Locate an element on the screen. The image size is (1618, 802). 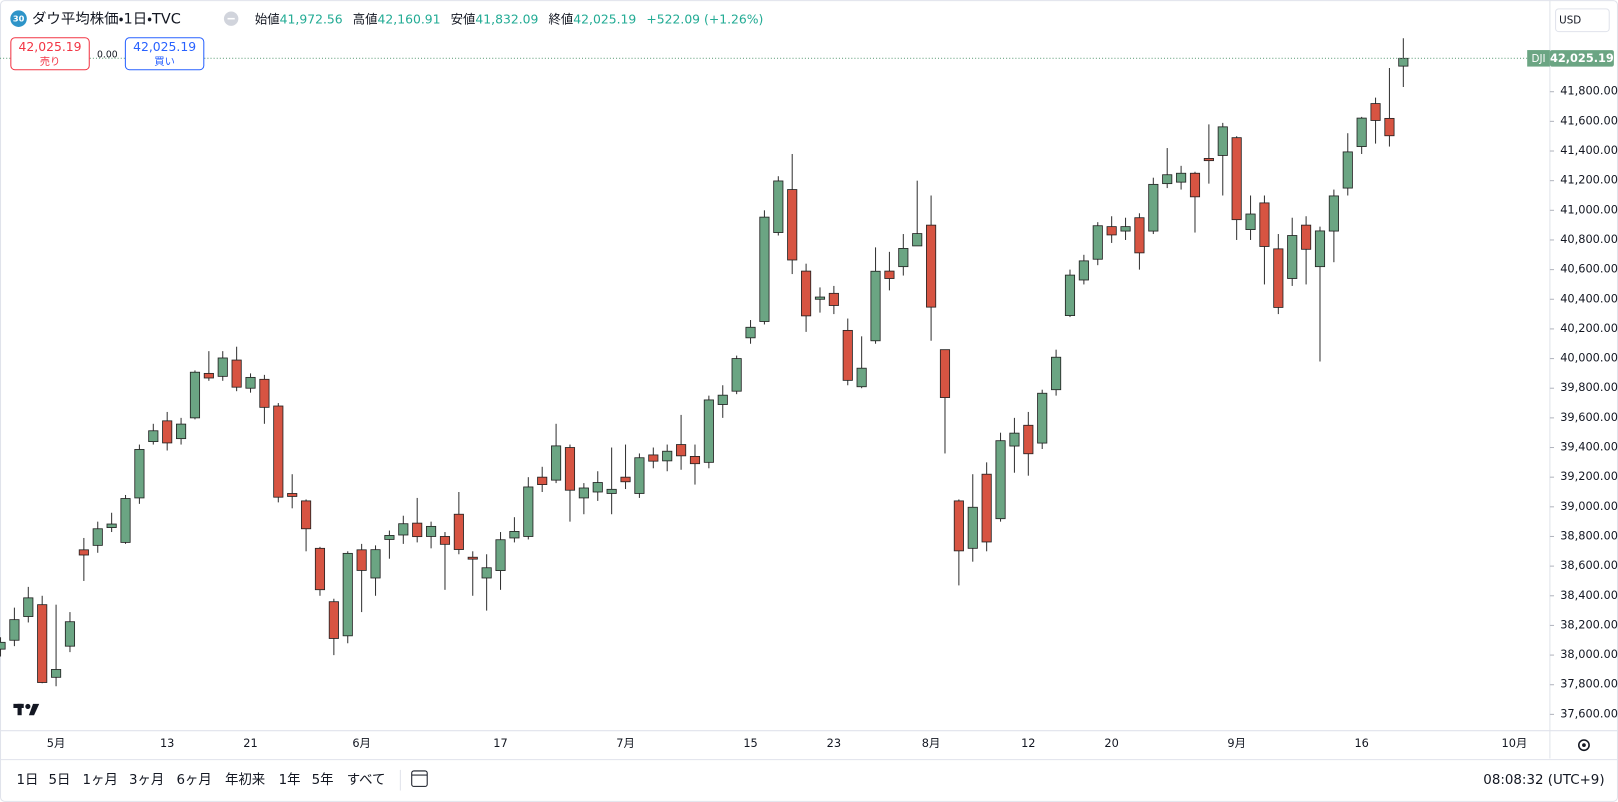
range-button: 1ヶ月 is located at coordinates (100, 780).